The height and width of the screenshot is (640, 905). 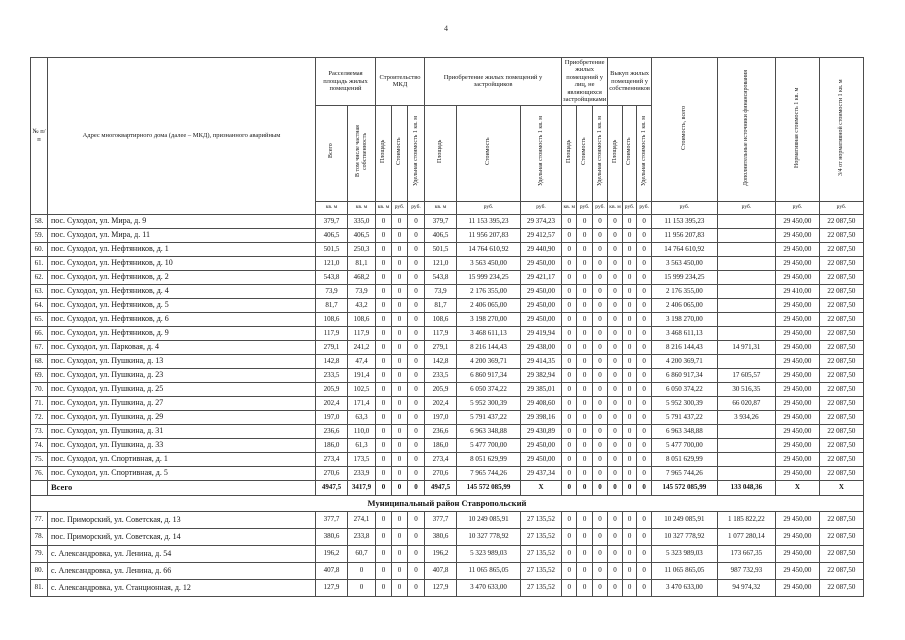 I want to click on row-number-cell: 67., so click(x=39, y=347).